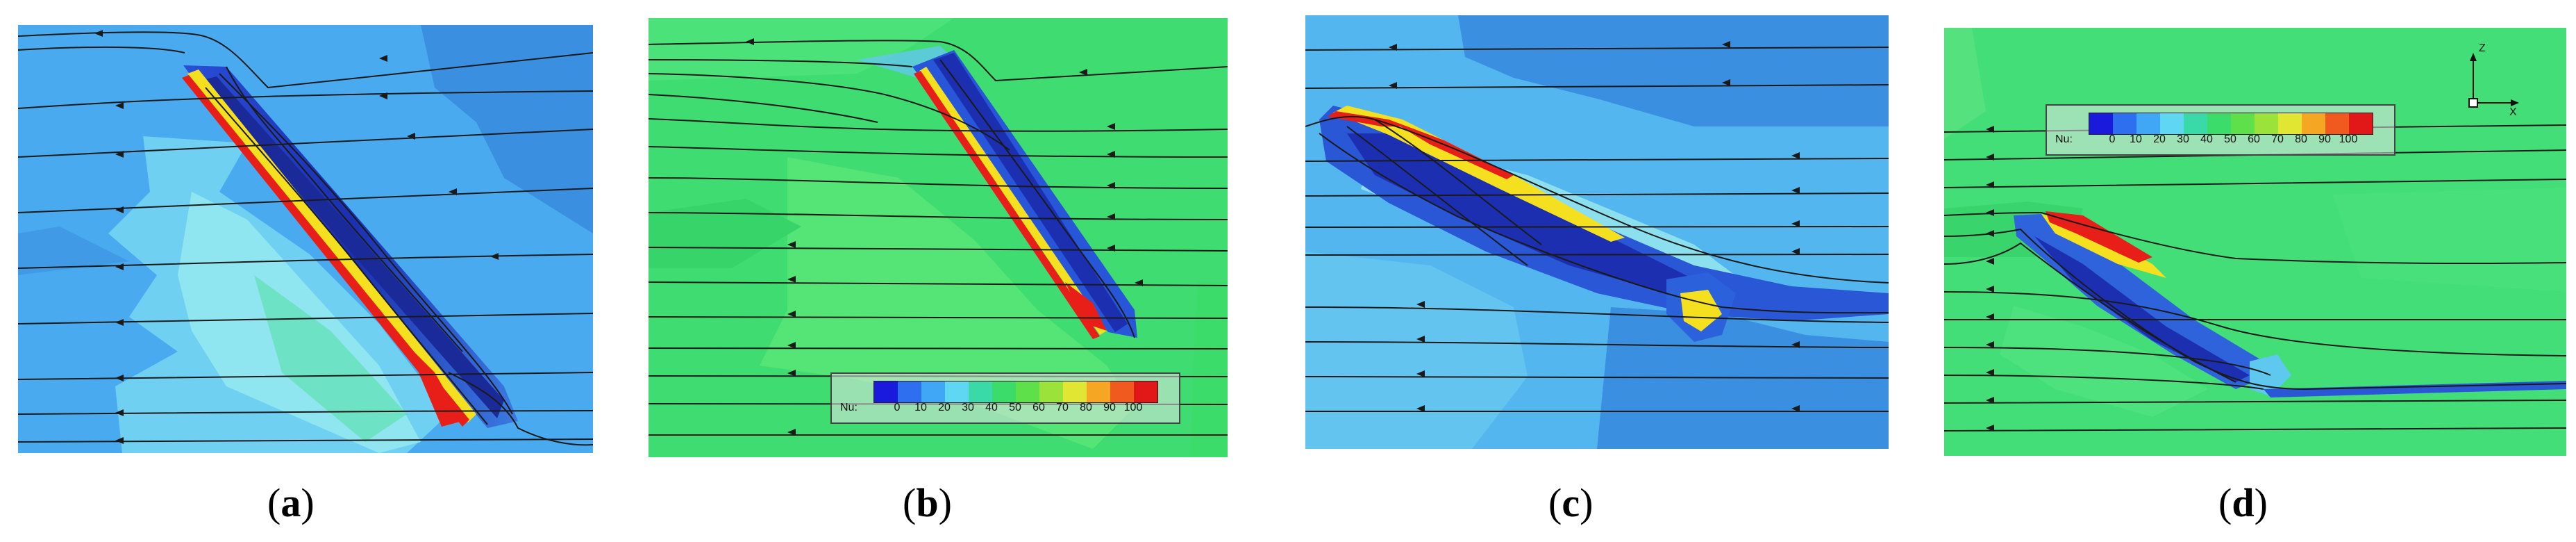  Describe the element at coordinates (2482, 48) in the screenshot. I see `axis-z-label: Z` at that location.